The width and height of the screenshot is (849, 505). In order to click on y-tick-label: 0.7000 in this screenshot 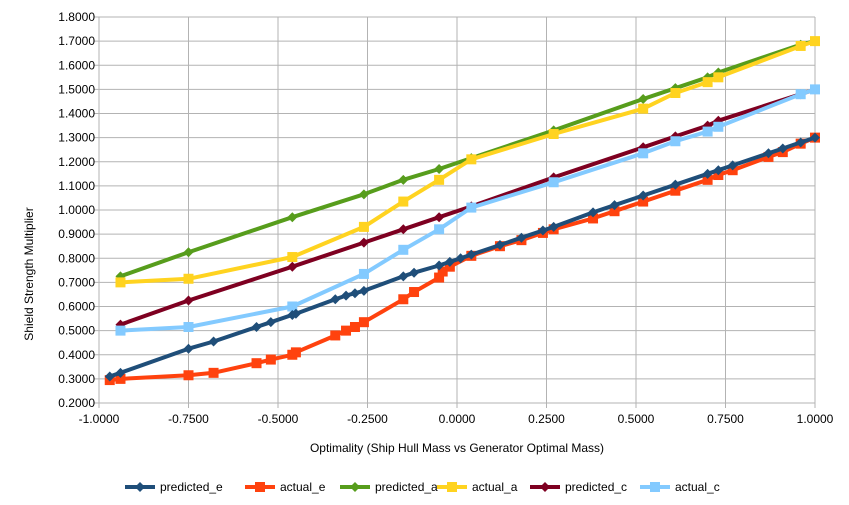, I will do `click(76, 282)`.